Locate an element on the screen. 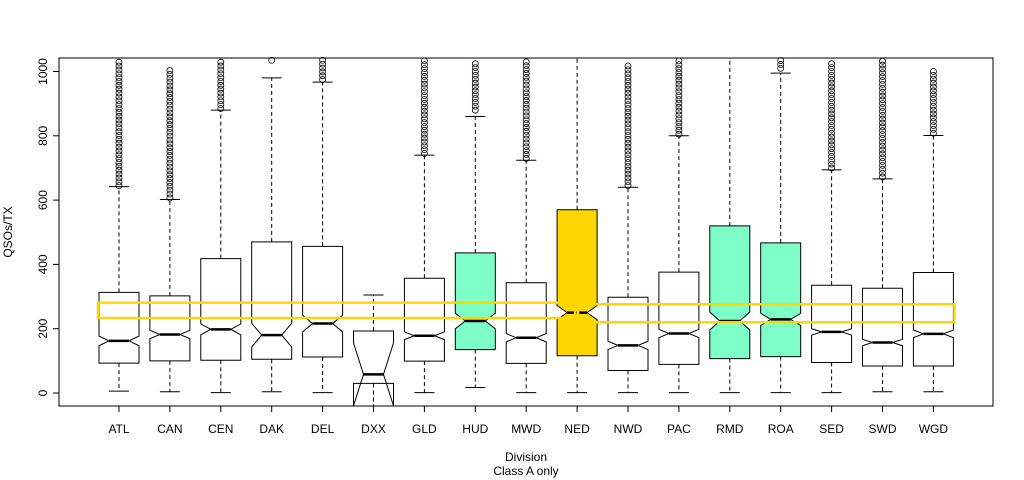  box-dak is located at coordinates (272, 224).